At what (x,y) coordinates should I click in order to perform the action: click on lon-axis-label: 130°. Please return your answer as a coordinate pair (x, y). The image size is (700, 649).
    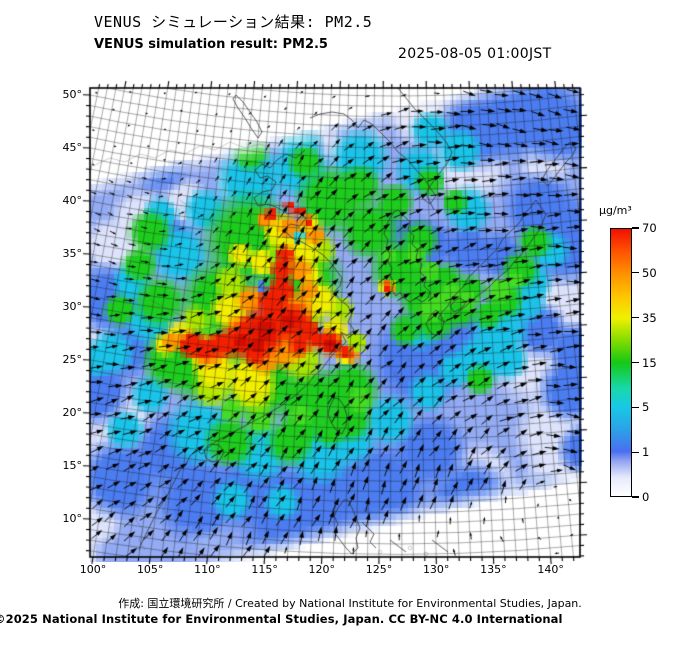
    Looking at the image, I should click on (436, 569).